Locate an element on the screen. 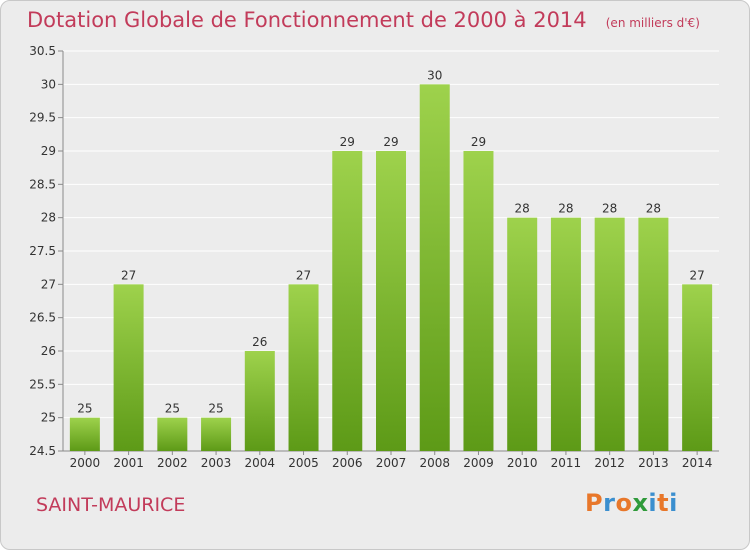 Image resolution: width=750 pixels, height=550 pixels. y-tick-label: 29.5 is located at coordinates (42, 118).